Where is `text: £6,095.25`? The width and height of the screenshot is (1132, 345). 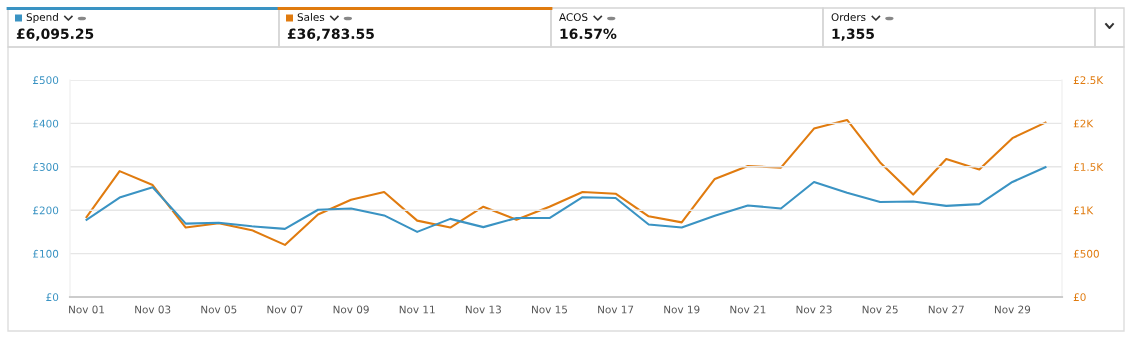
text: £6,095.25 is located at coordinates (55, 34).